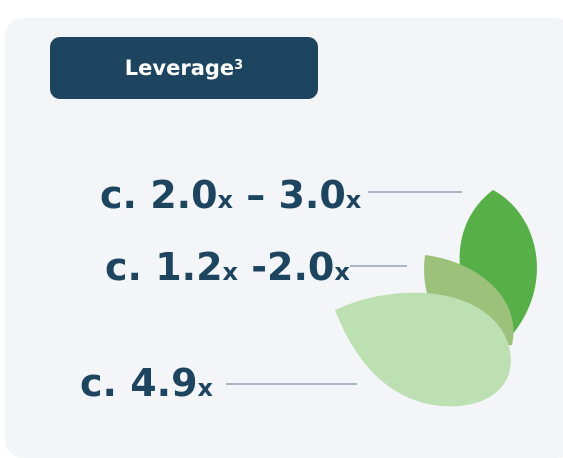 This screenshot has height=458, width=563. I want to click on value-text: – 3.0, so click(289, 195).